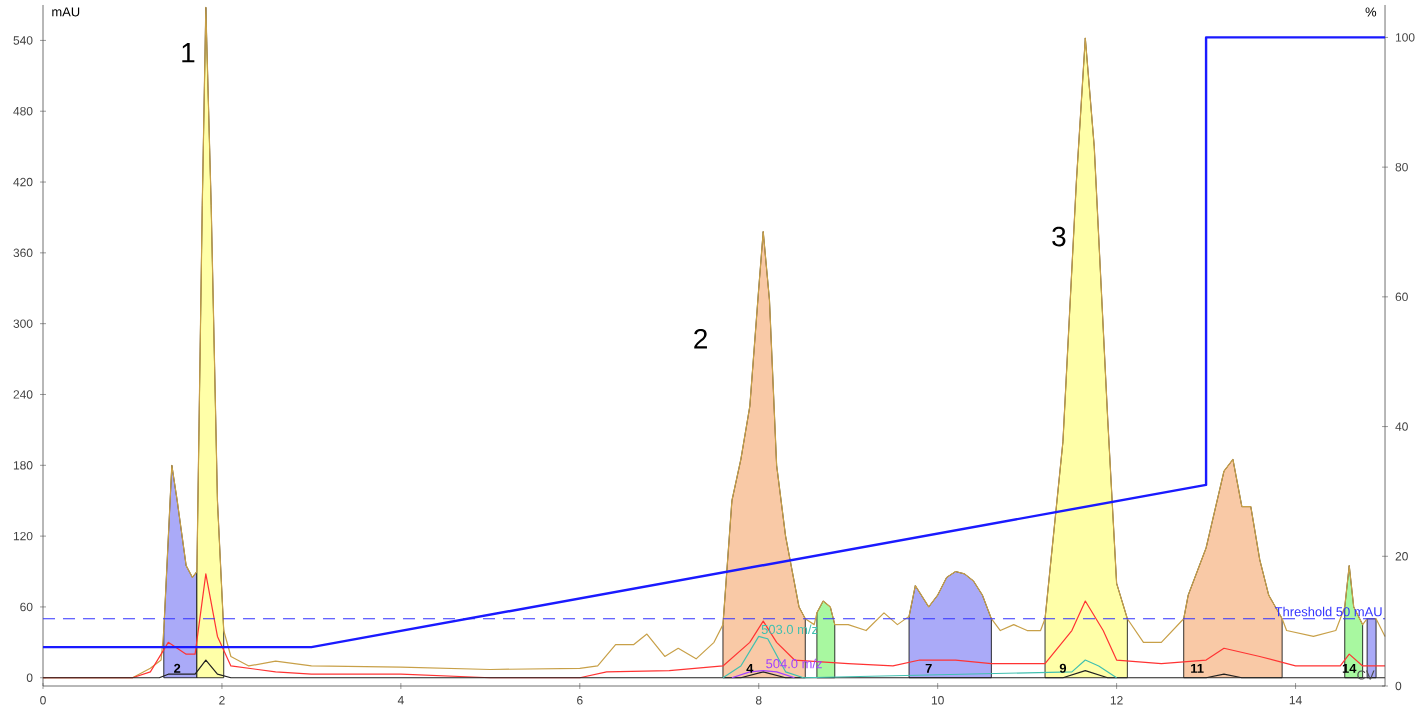 The width and height of the screenshot is (1428, 714). Describe the element at coordinates (750, 668) in the screenshot. I see `annotation: 4` at that location.